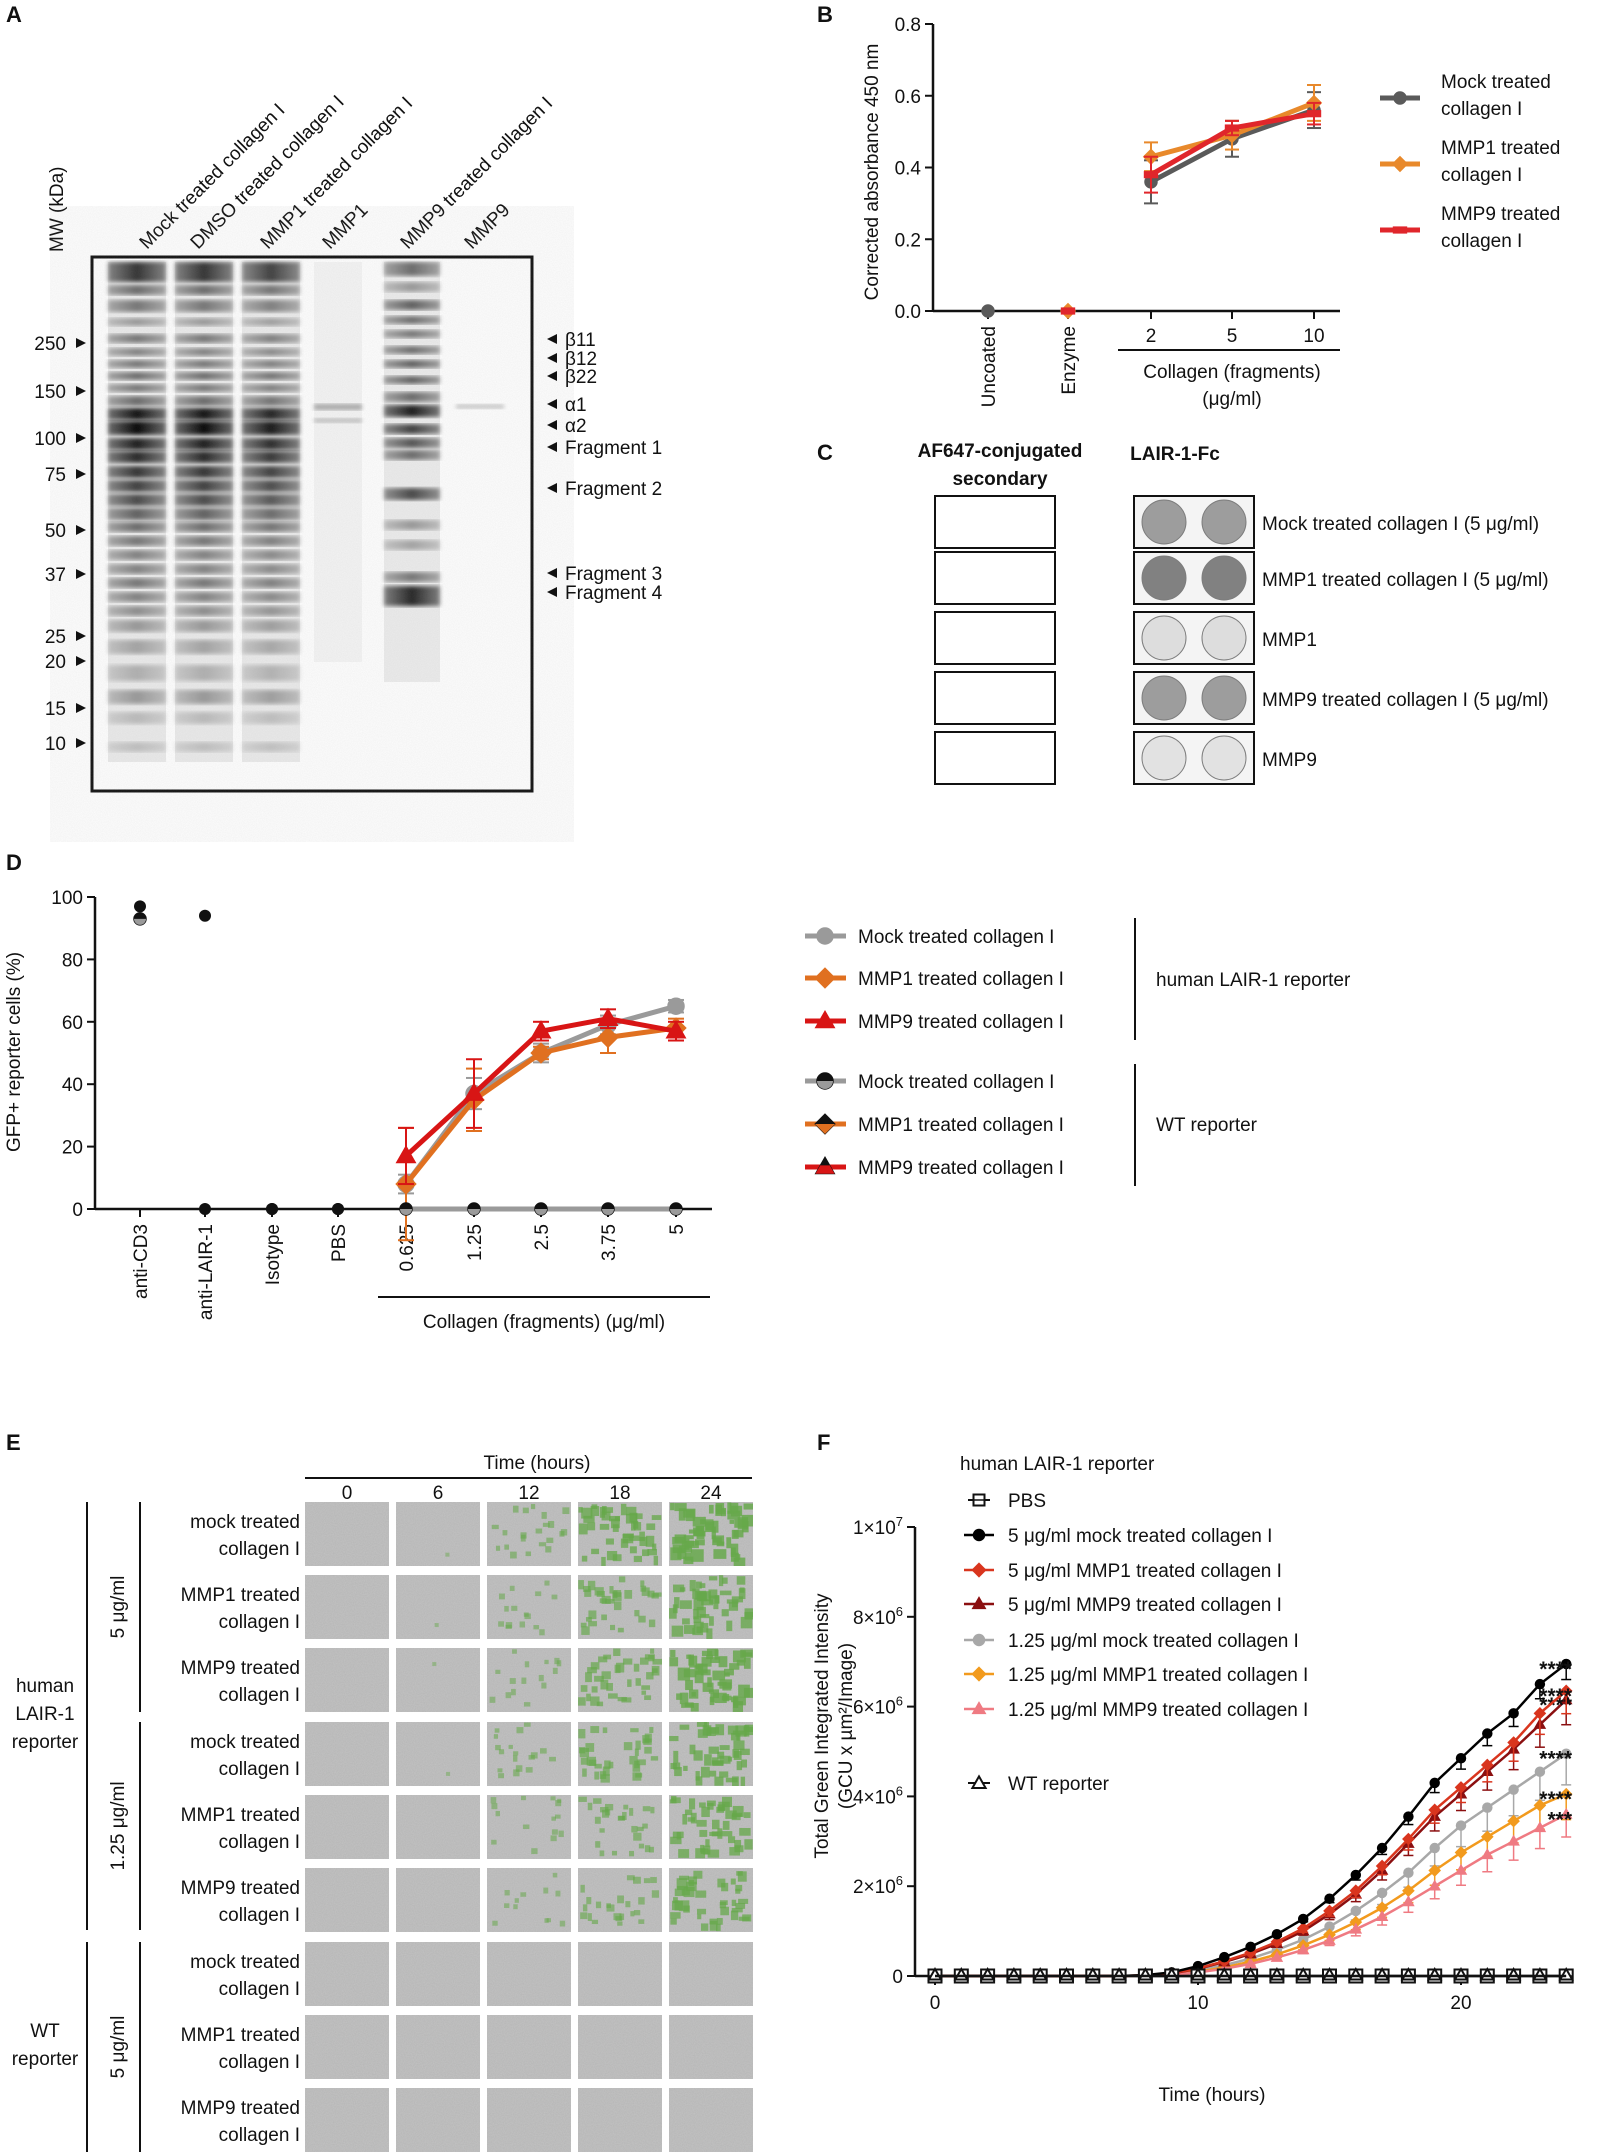 This screenshot has width=1617, height=2152. I want to click on e-time-label: 18, so click(619, 1493).